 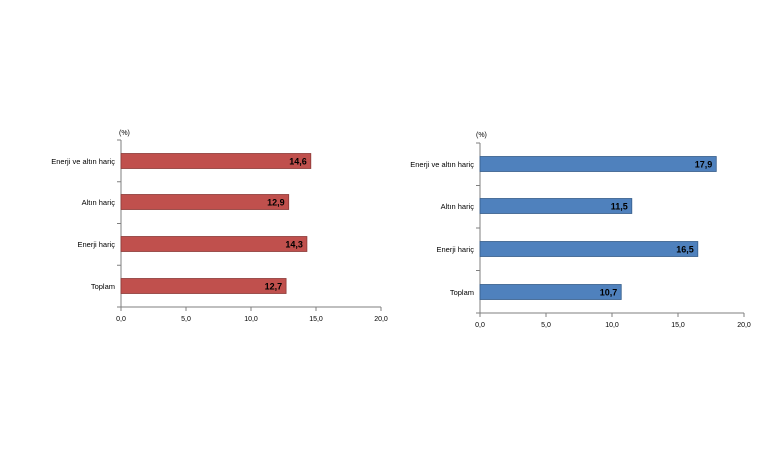 What do you see at coordinates (704, 165) in the screenshot?
I see `data-label: 17,9` at bounding box center [704, 165].